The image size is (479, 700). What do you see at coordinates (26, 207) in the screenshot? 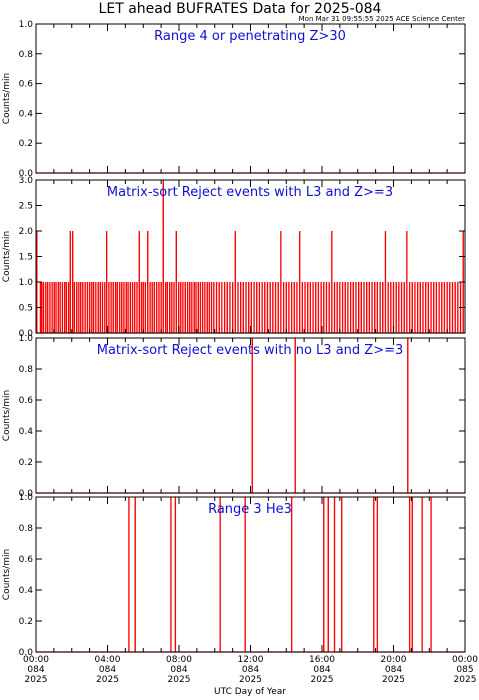
I see `y-tick-label: 2.5` at bounding box center [26, 207].